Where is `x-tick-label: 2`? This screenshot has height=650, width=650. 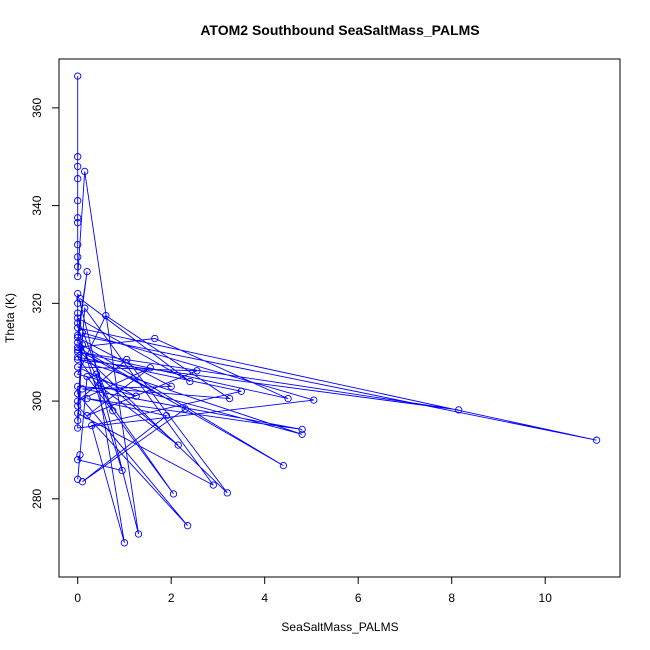 x-tick-label: 2 is located at coordinates (171, 598).